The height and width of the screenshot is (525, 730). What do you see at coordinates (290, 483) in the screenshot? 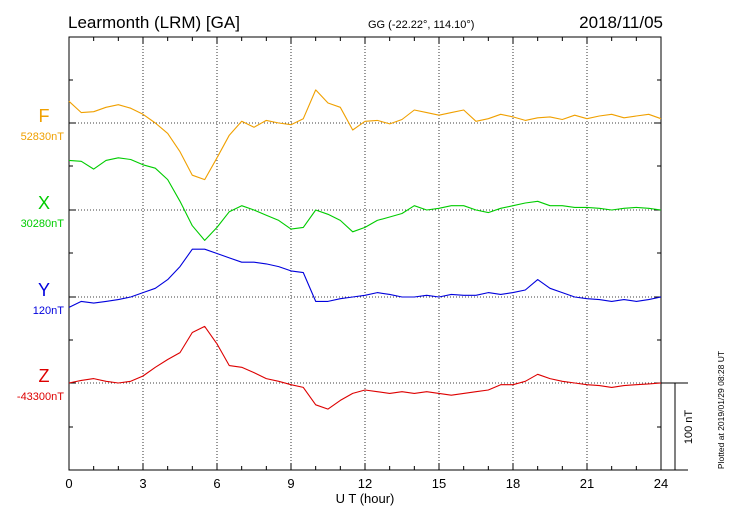
I see `x-tick-label: 9` at bounding box center [290, 483].